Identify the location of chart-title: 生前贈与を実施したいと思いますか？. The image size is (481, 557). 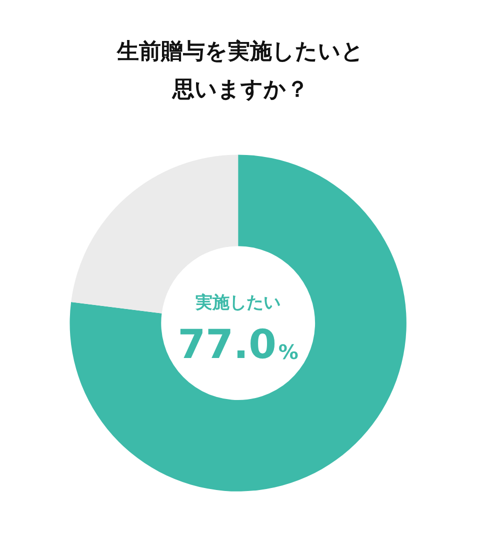
(240, 70).